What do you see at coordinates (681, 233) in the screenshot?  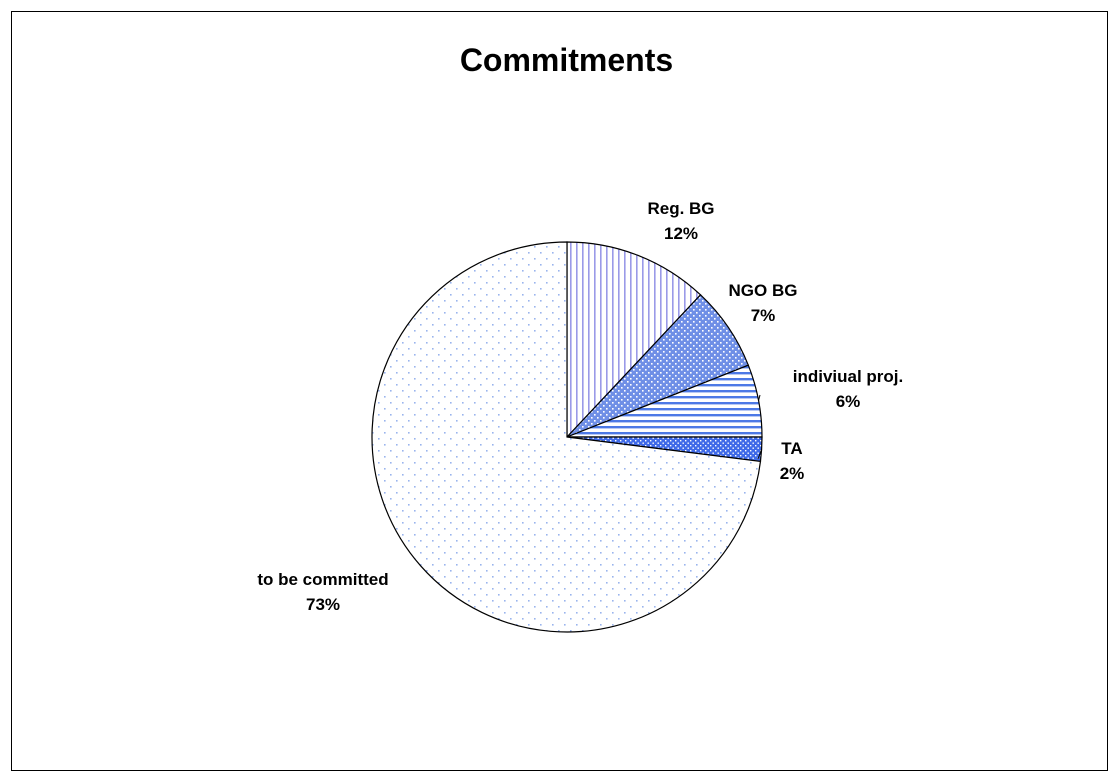 I see `slice-percent-label: 12%` at bounding box center [681, 233].